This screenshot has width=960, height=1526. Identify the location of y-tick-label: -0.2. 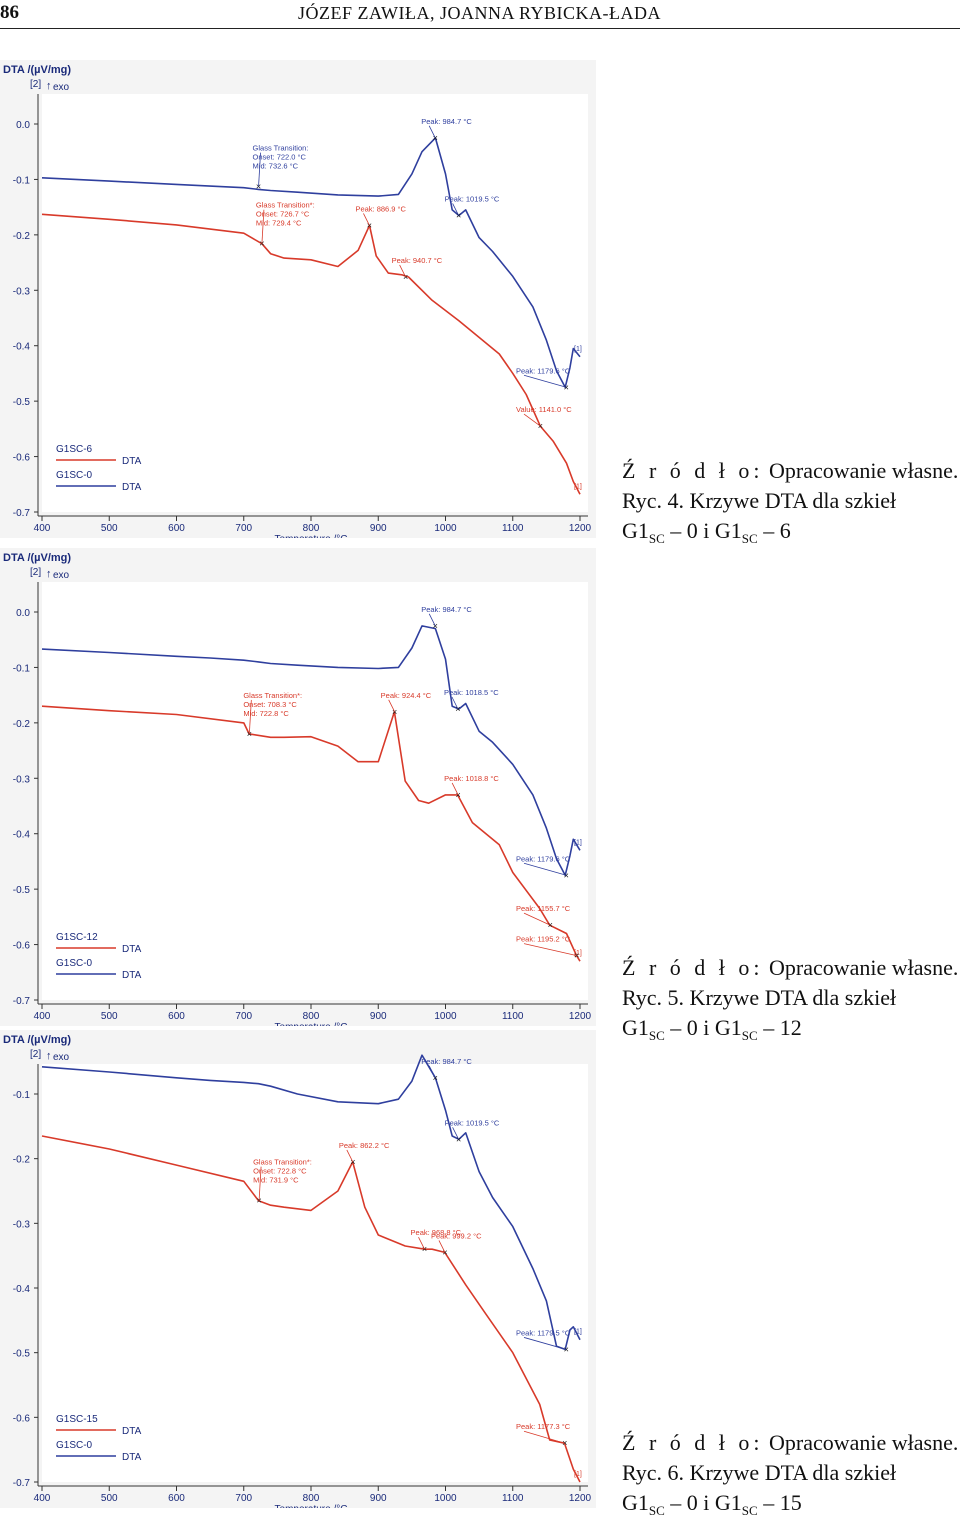
(22, 1160).